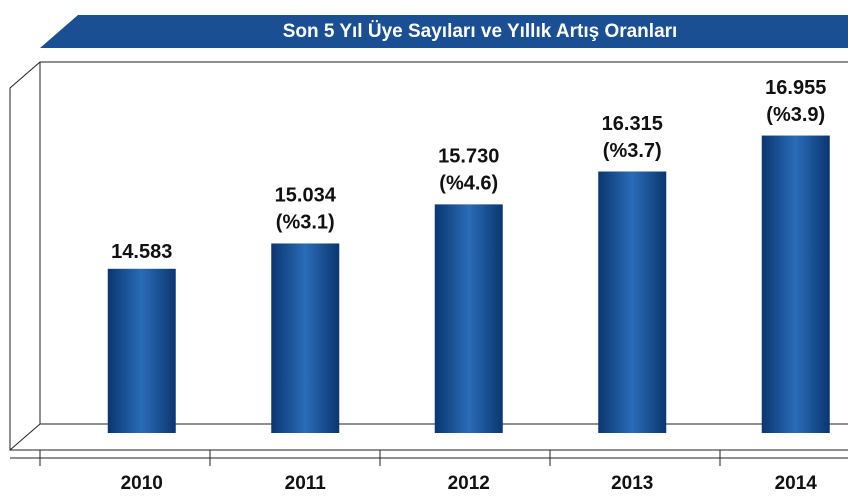 This screenshot has width=848, height=501. I want to click on value-label: 14.583, so click(141, 252).